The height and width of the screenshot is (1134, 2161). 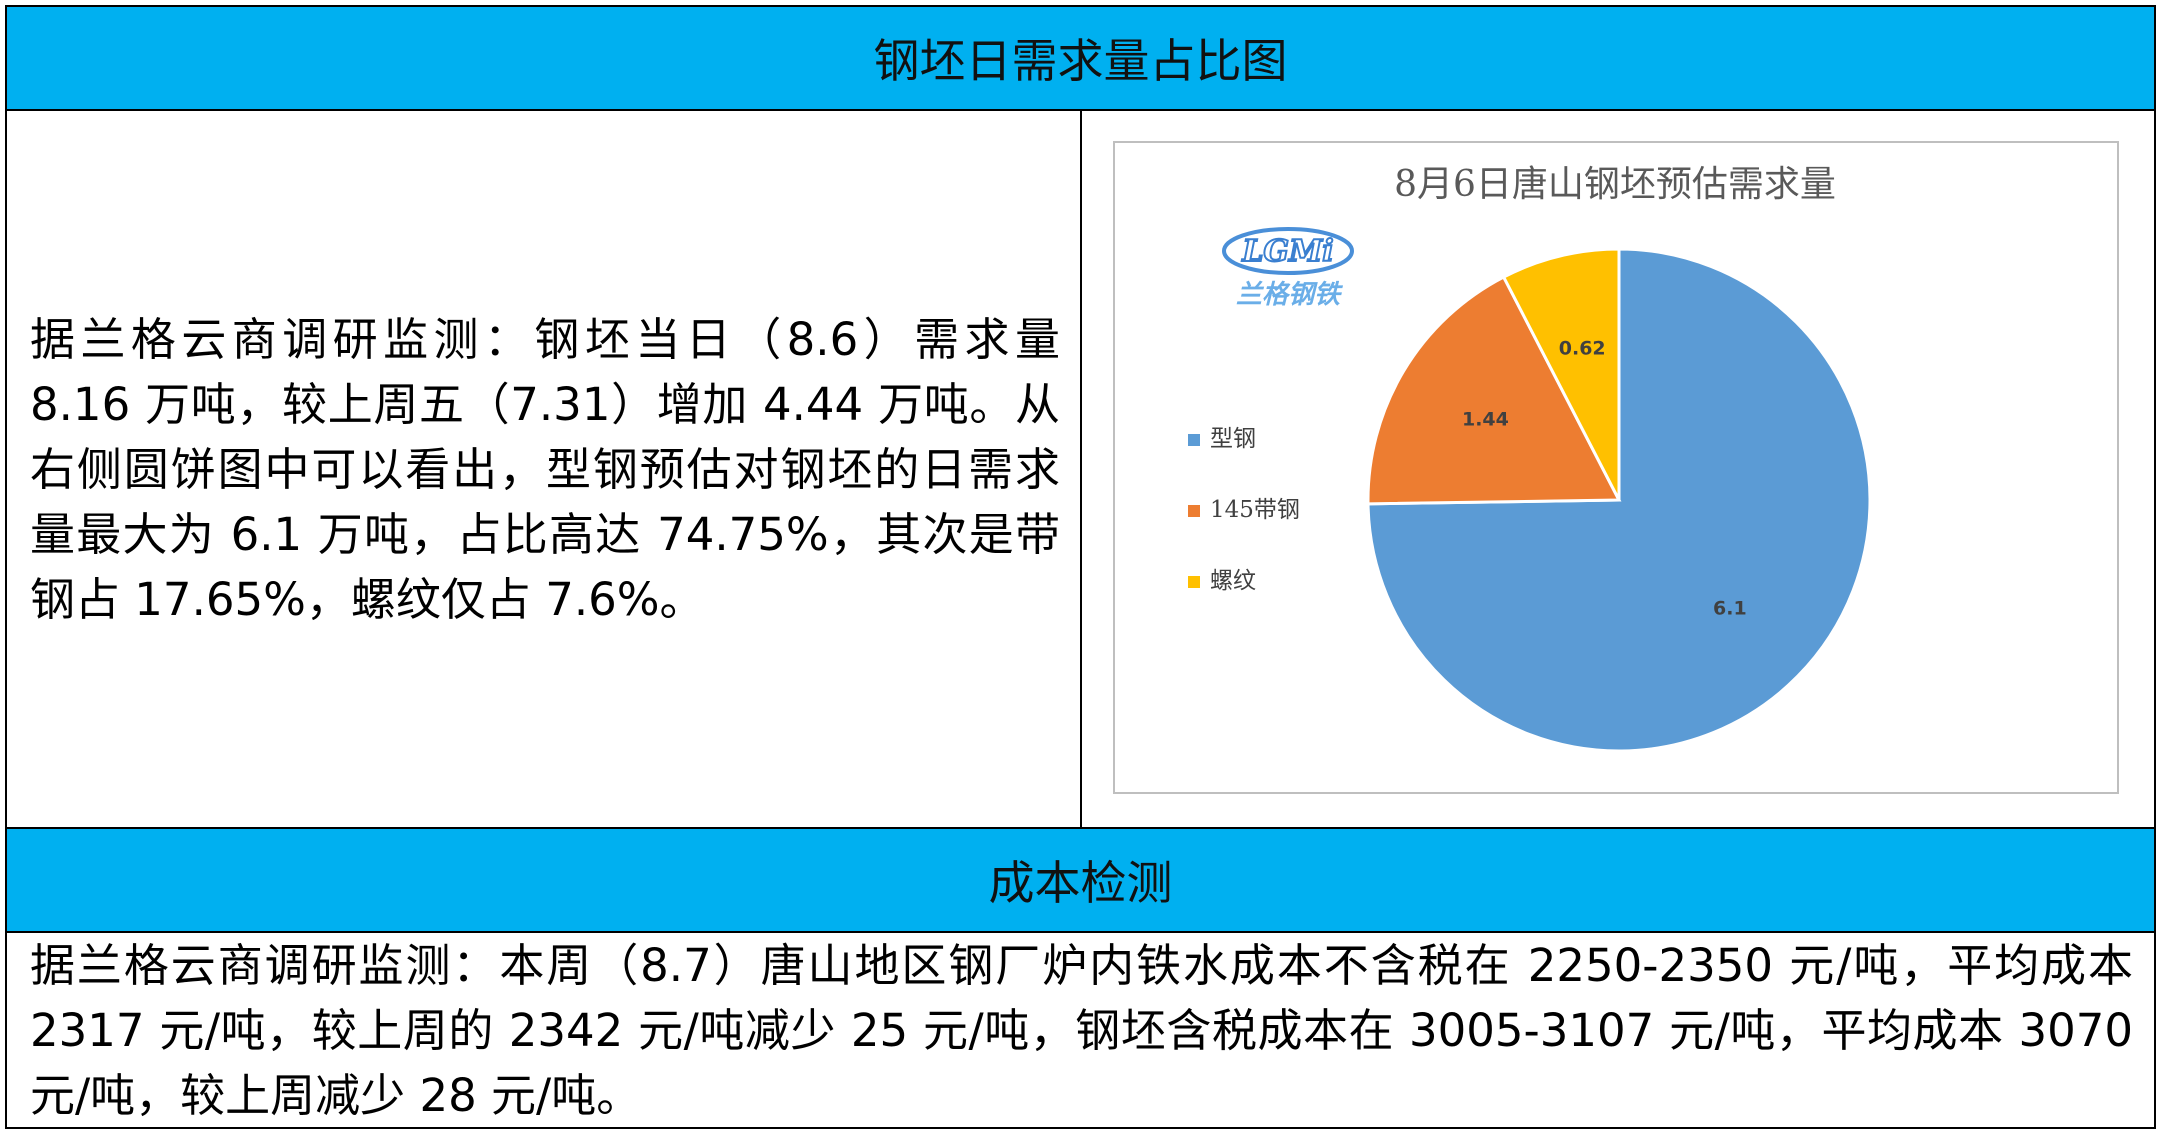 What do you see at coordinates (1233, 439) in the screenshot?
I see `legend-label: 型钢` at bounding box center [1233, 439].